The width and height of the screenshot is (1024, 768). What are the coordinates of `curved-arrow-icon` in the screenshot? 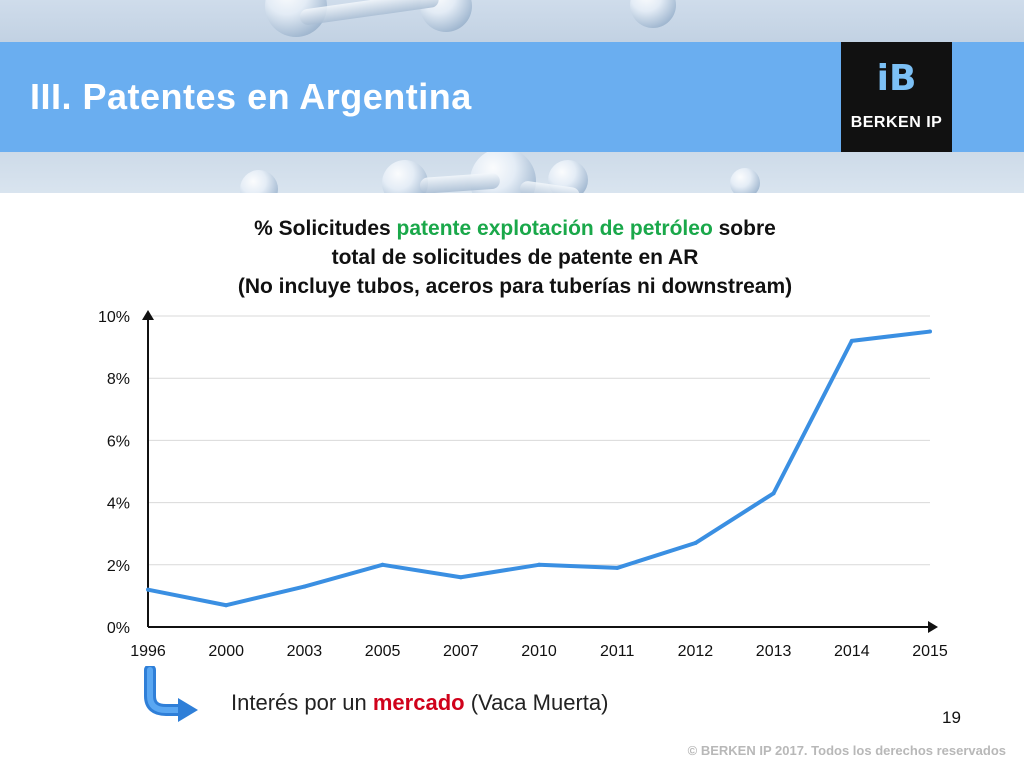 It's located at (171, 694).